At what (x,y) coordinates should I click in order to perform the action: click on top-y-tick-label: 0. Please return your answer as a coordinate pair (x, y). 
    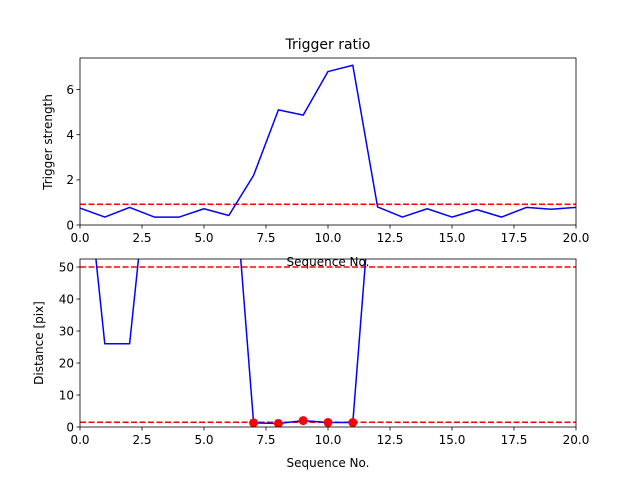
    Looking at the image, I should click on (70, 225).